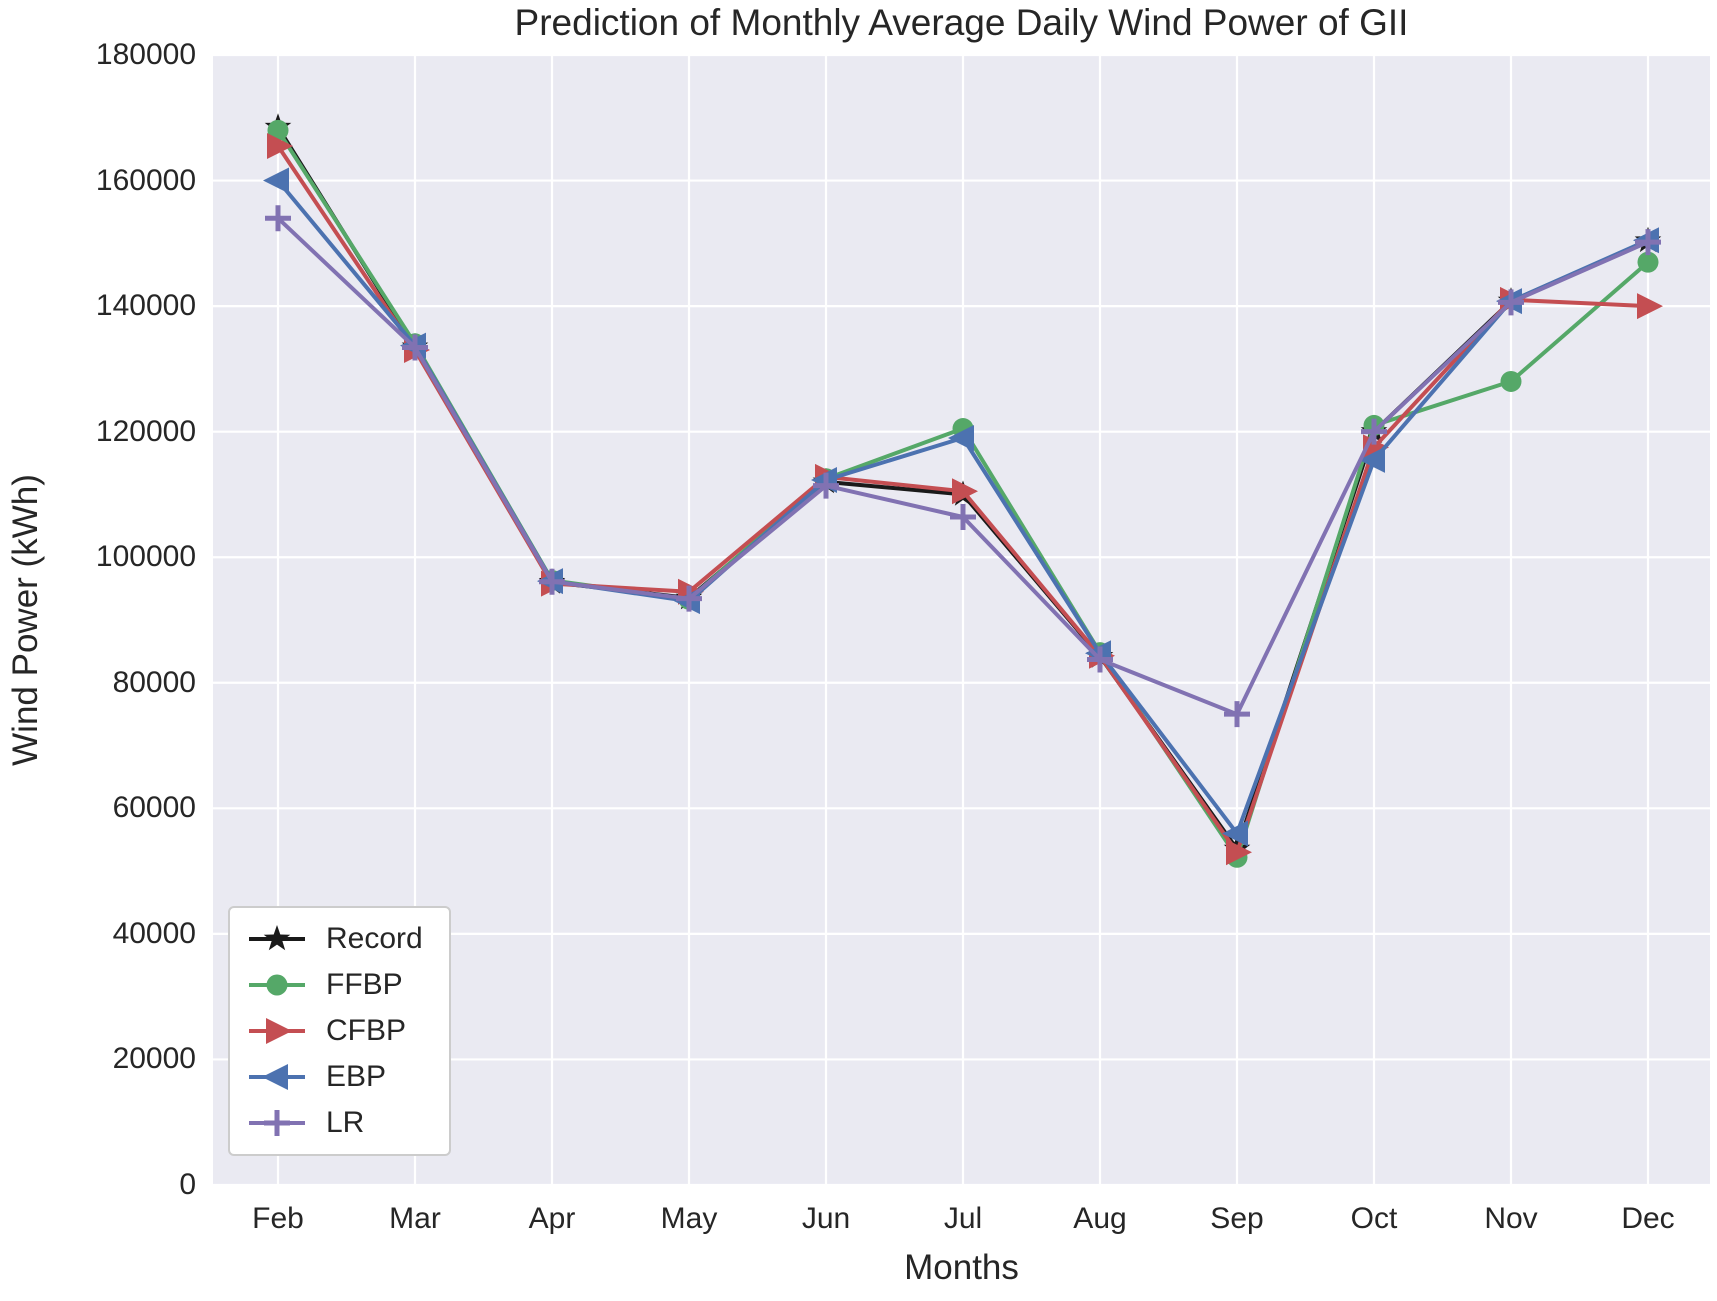 The image size is (1717, 1301). Describe the element at coordinates (415, 1218) in the screenshot. I see `x-tick-label: Mar` at that location.